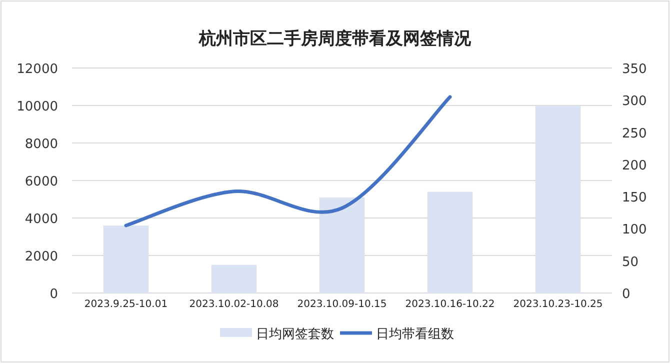 The width and height of the screenshot is (671, 364). Describe the element at coordinates (41, 144) in the screenshot. I see `y-tick-label: 8000` at that location.